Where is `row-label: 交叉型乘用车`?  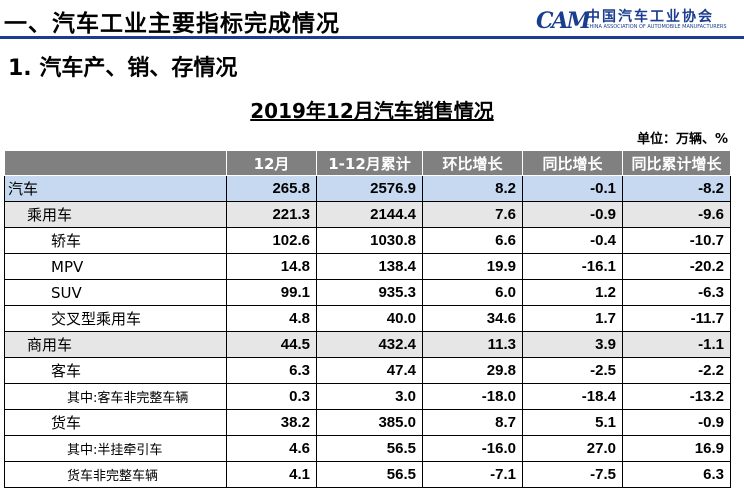 row-label: 交叉型乘用车 is located at coordinates (115, 318).